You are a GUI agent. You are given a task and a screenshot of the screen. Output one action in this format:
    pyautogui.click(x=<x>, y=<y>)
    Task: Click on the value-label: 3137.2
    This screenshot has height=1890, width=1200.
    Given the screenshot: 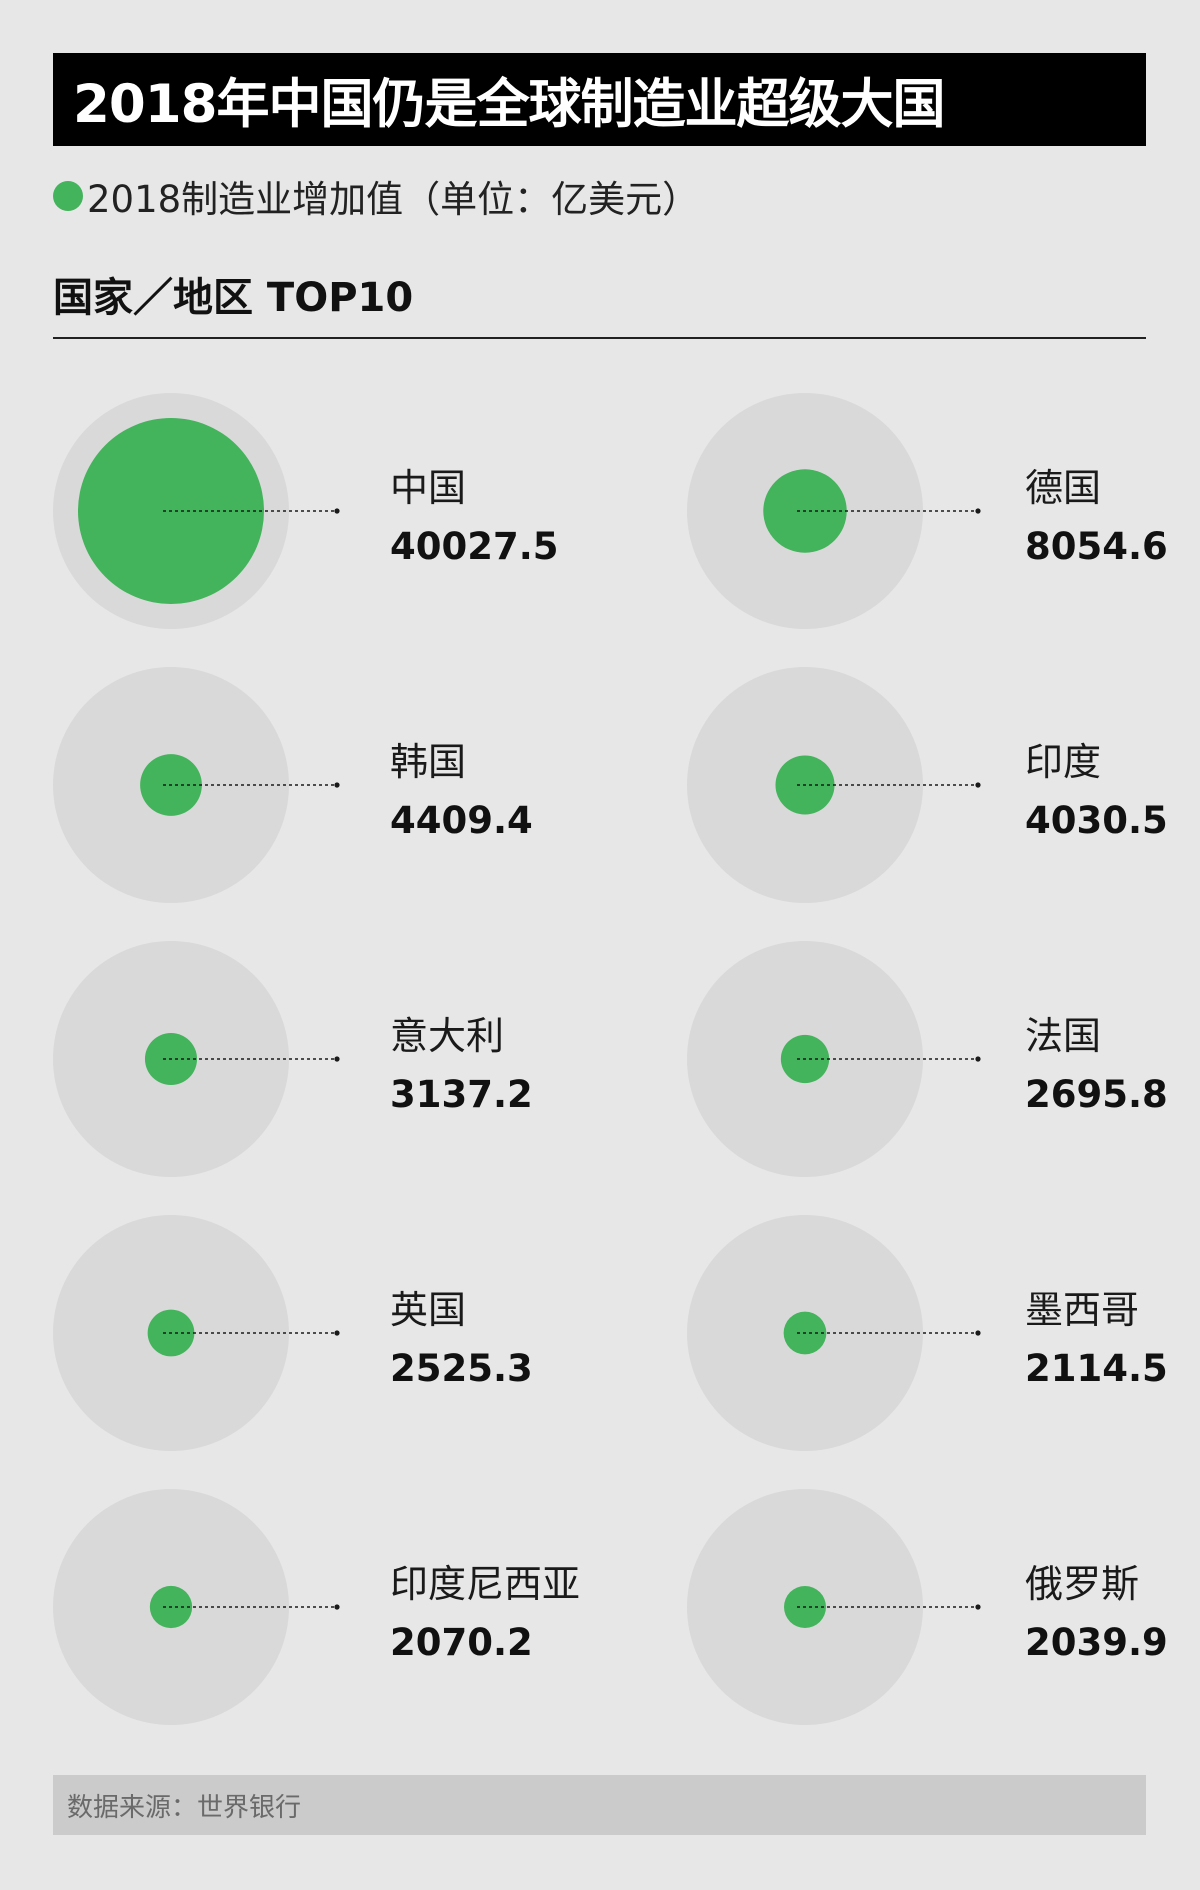 What is the action you would take?
    pyautogui.click(x=461, y=1094)
    